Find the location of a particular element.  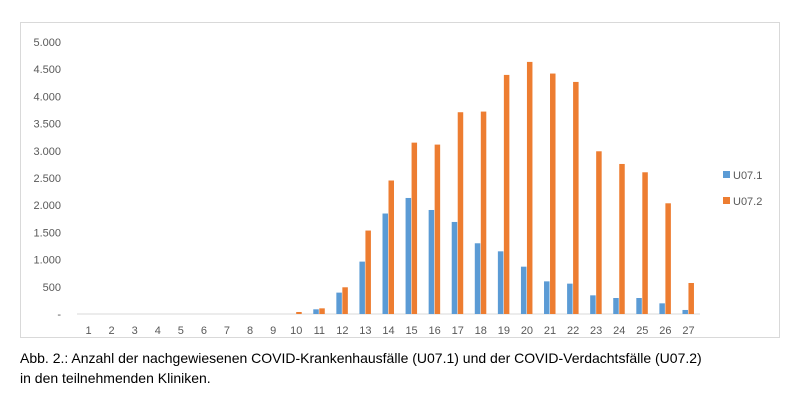

x-tick-label: 19 is located at coordinates (504, 331).